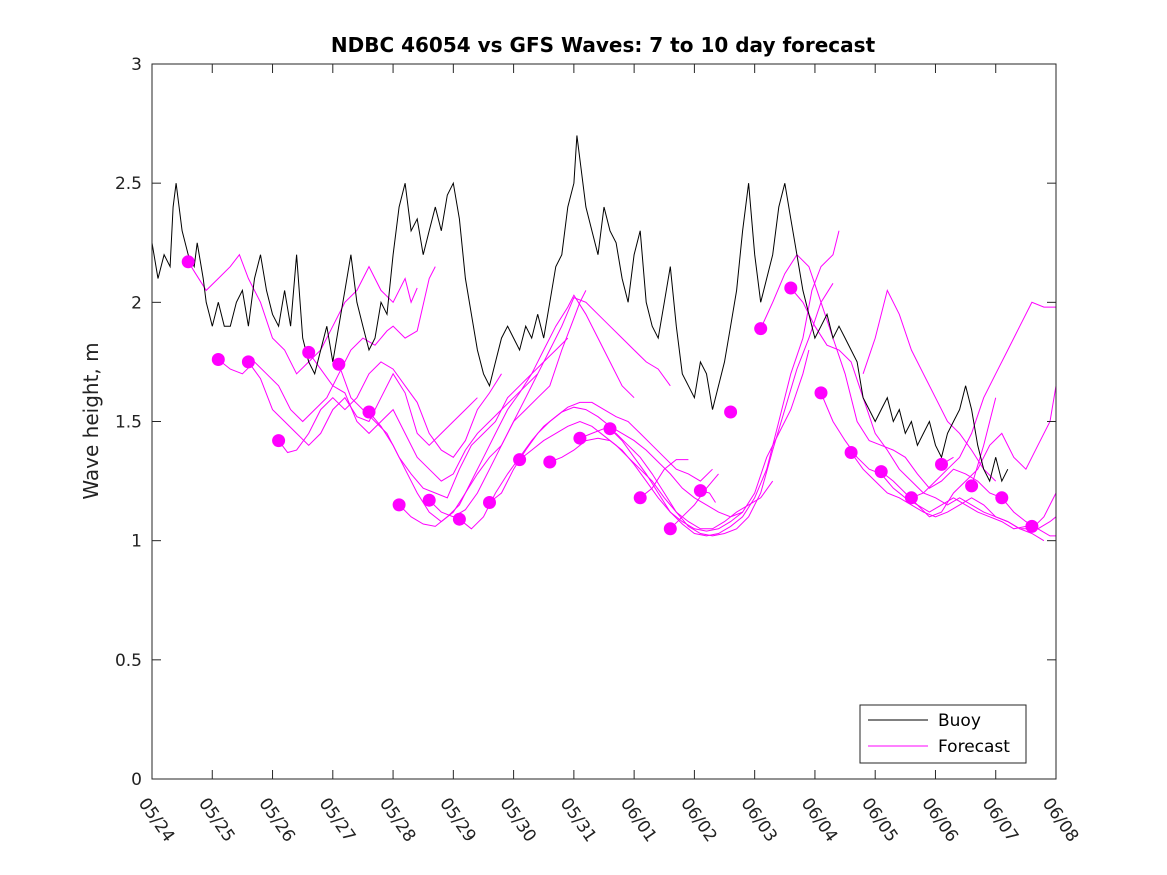  Describe the element at coordinates (136, 65) in the screenshot. I see `y-tick-label-6: 3` at that location.